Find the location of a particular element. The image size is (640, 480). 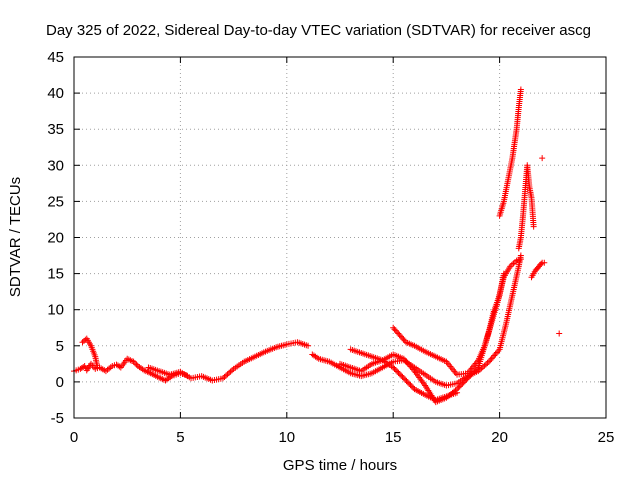

y-tick-label: 5 is located at coordinates (60, 346).